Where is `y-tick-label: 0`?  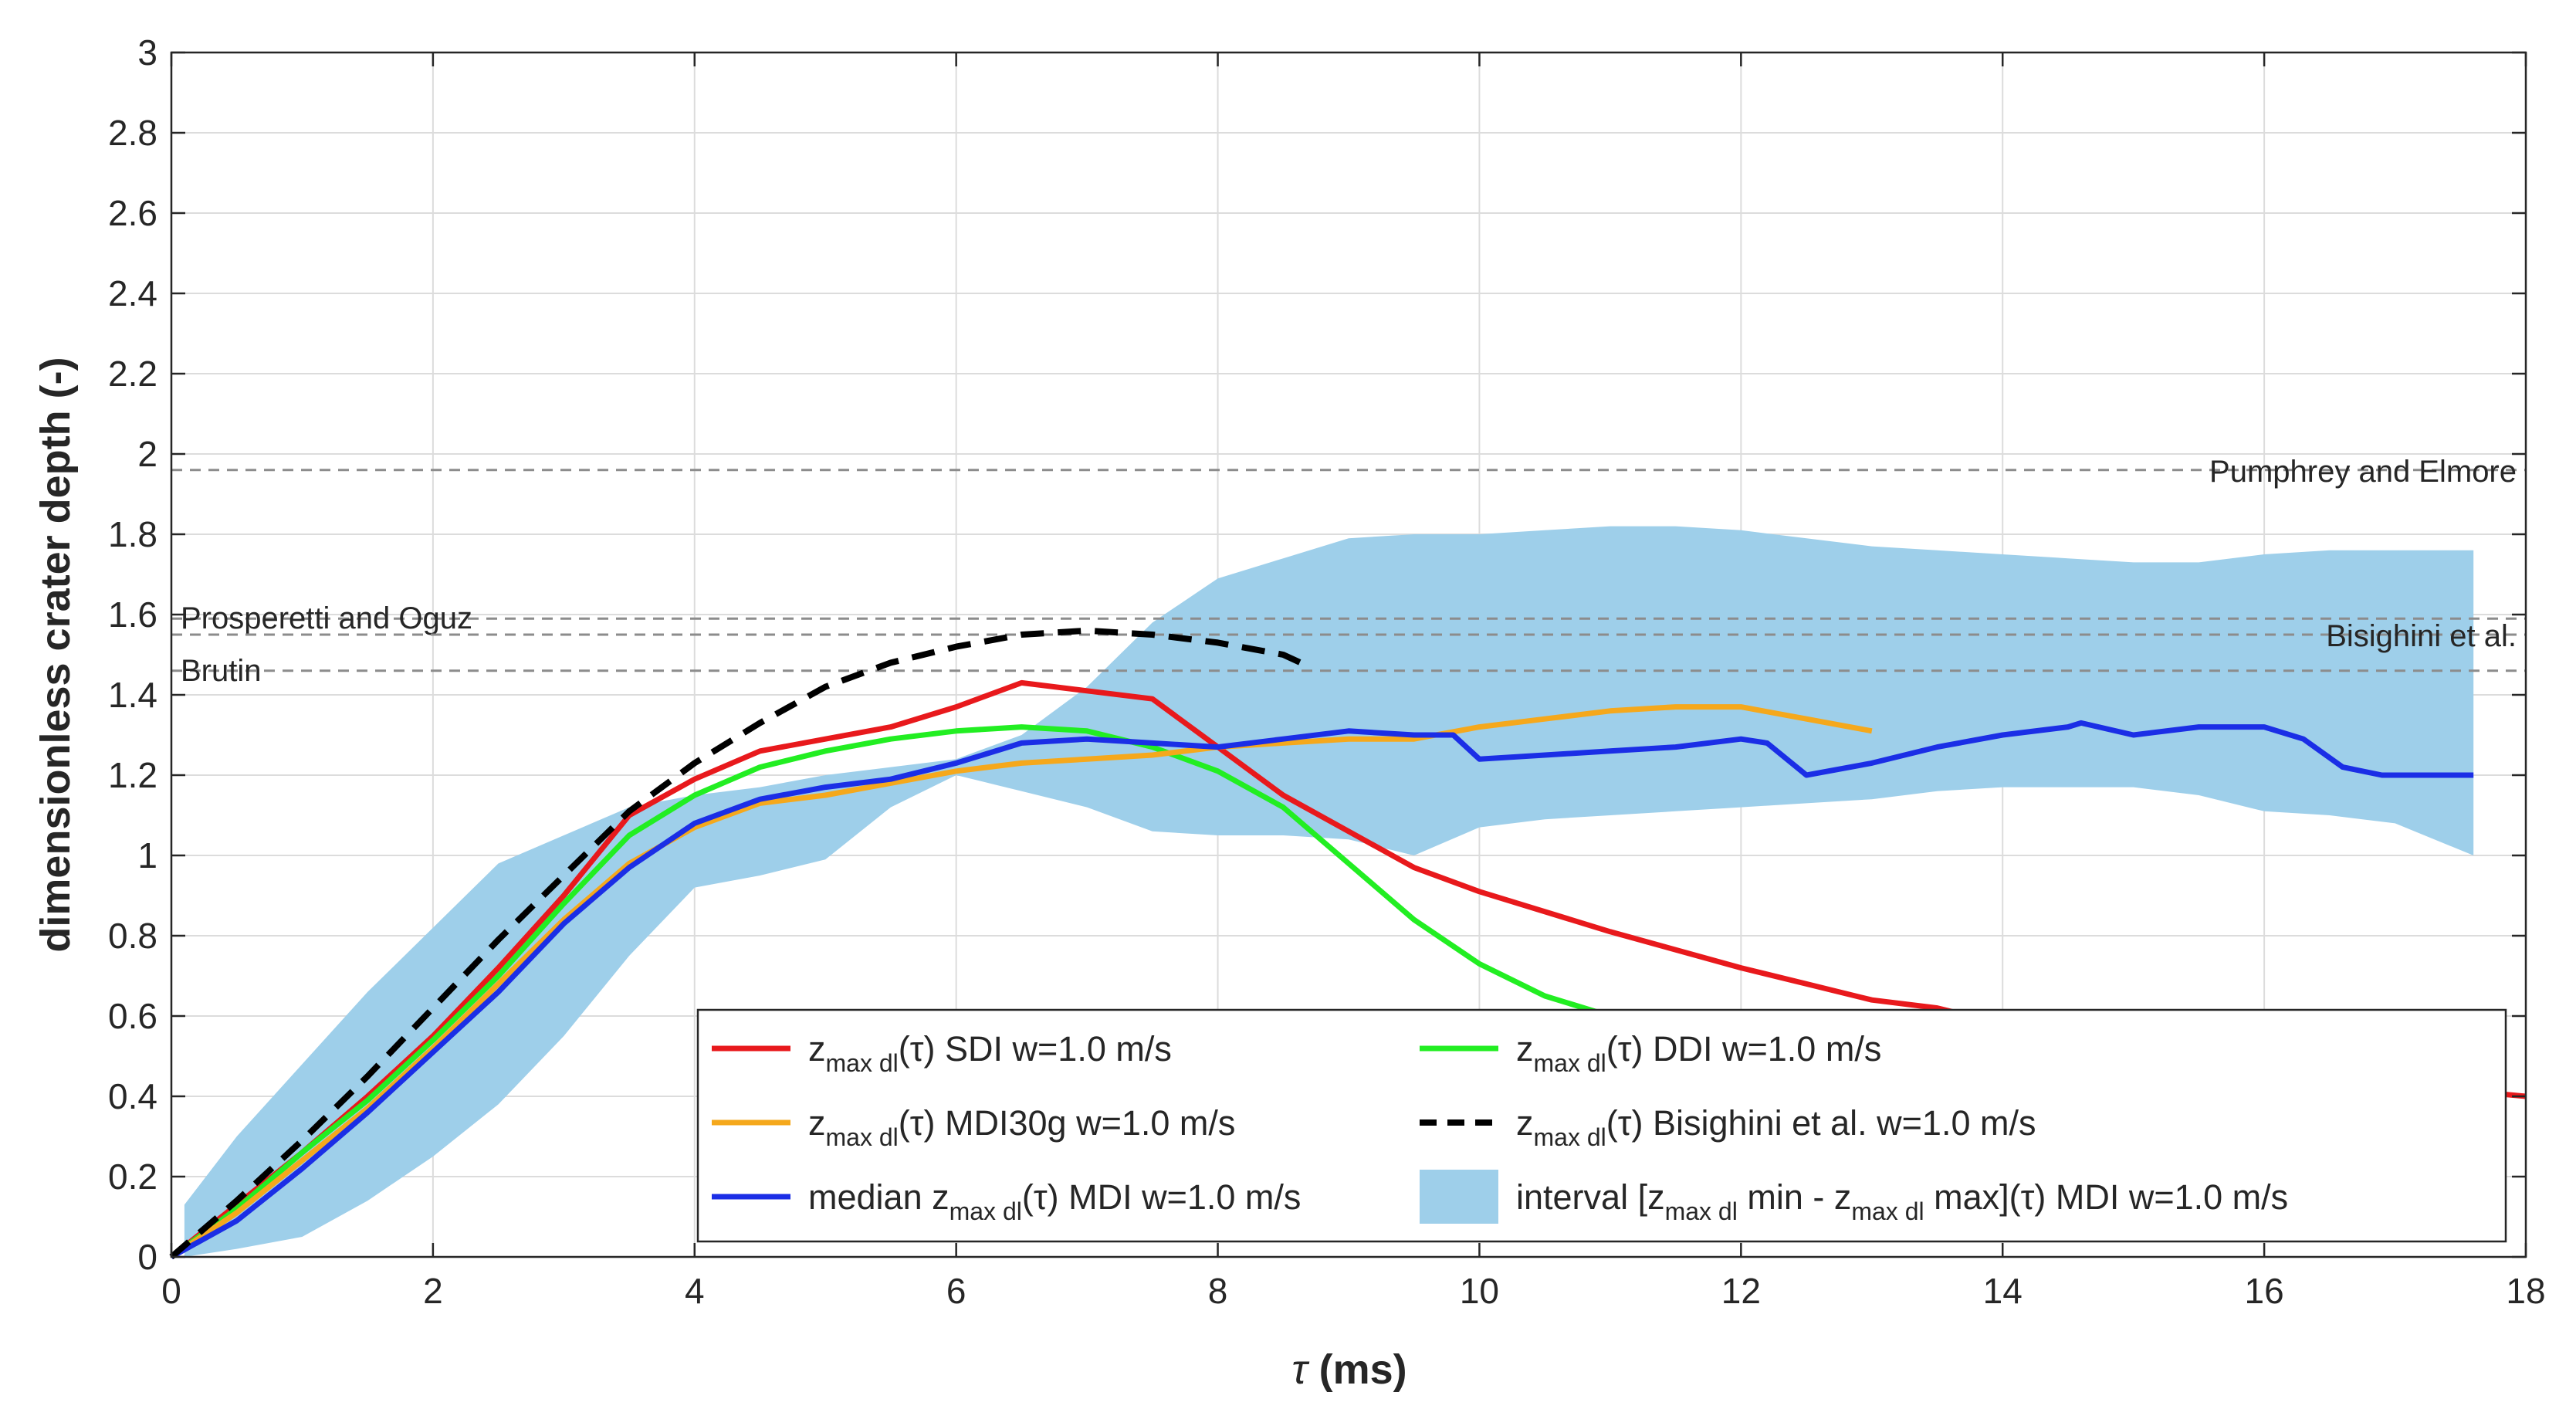
y-tick-label: 0 is located at coordinates (147, 1257).